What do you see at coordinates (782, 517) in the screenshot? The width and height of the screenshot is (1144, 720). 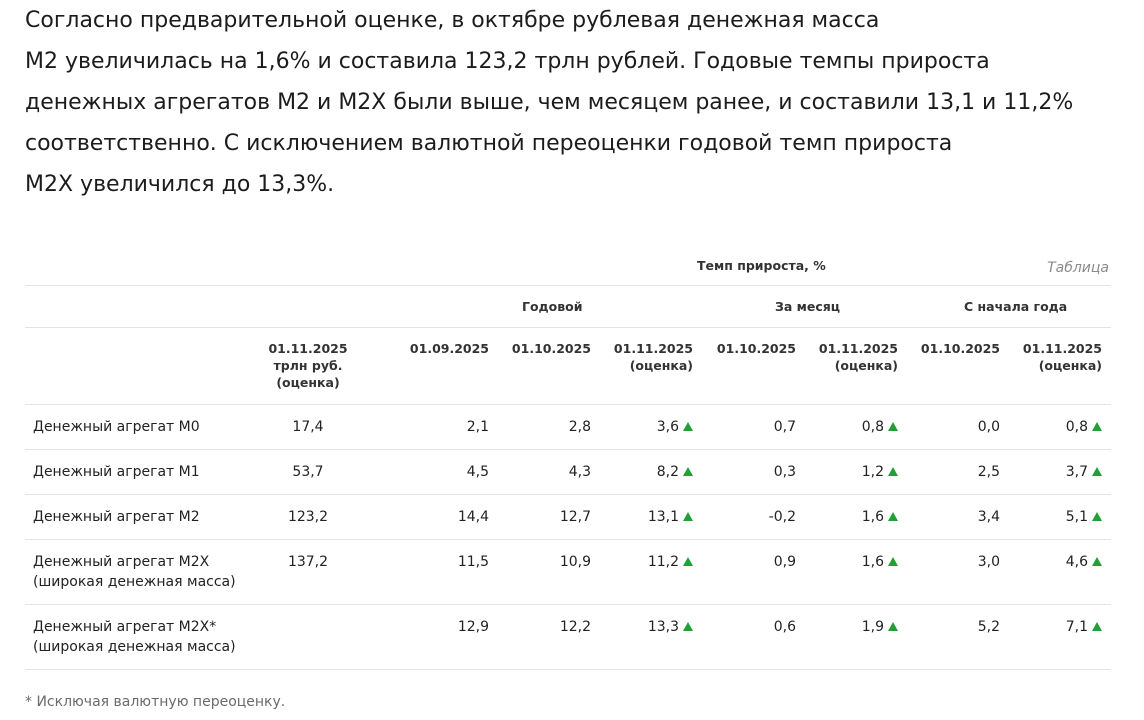 I see `month-value: -0,2` at bounding box center [782, 517].